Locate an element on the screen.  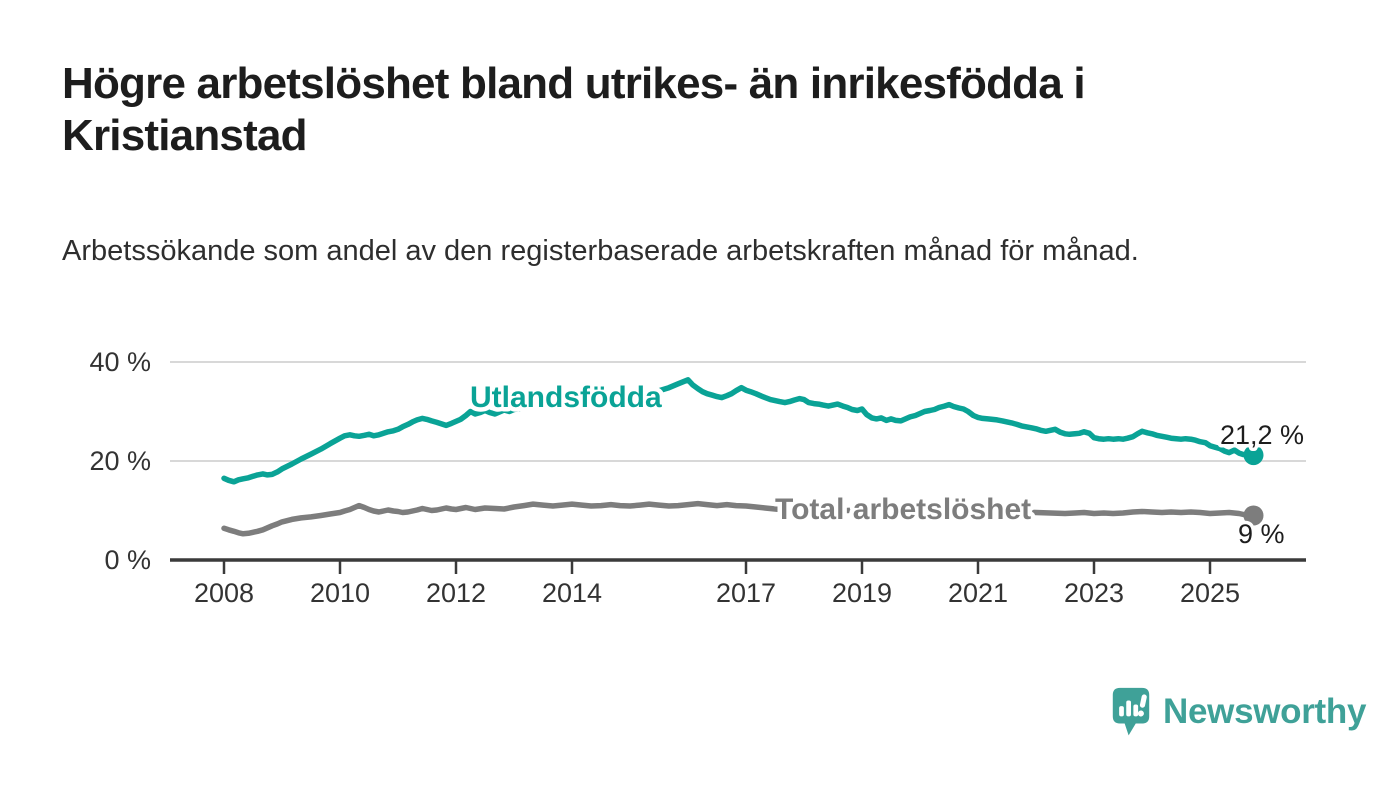
x-tick-label: 2012 is located at coordinates (456, 593).